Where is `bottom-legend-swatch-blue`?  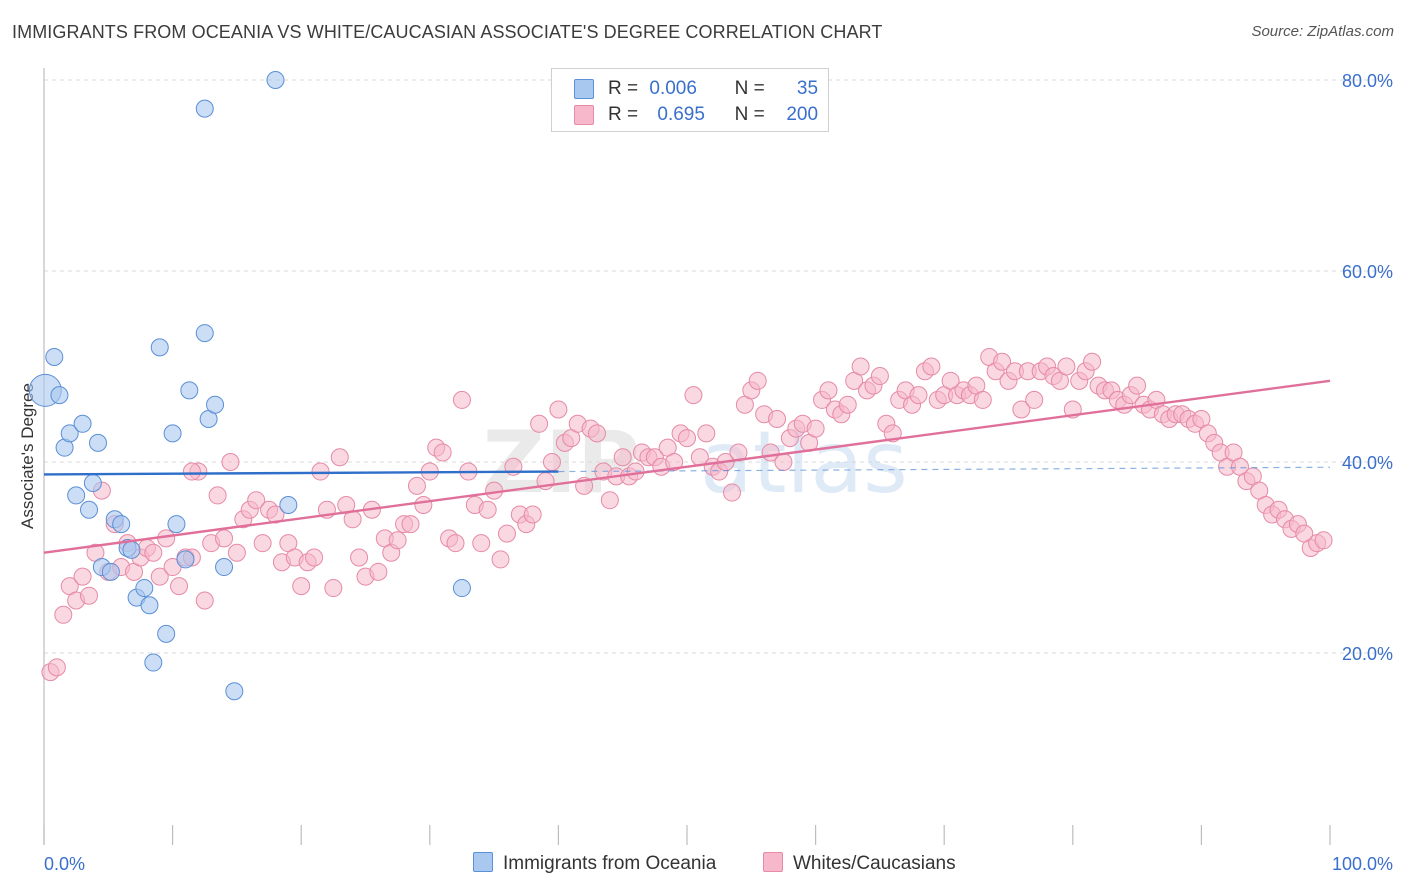 bottom-legend-swatch-blue is located at coordinates (483, 862).